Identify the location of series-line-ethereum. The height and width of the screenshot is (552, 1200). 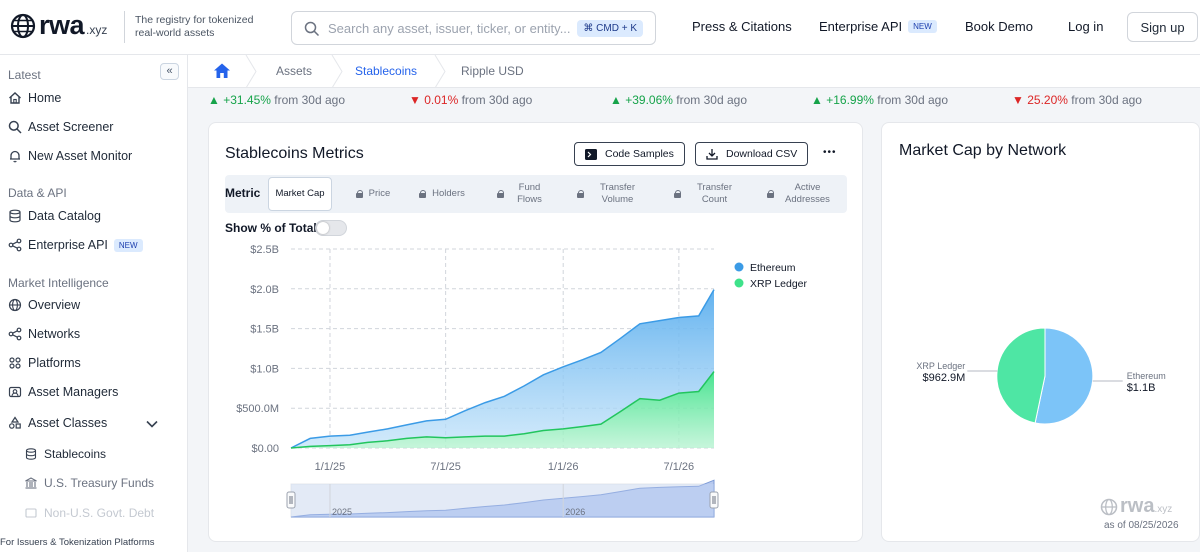
(502, 369).